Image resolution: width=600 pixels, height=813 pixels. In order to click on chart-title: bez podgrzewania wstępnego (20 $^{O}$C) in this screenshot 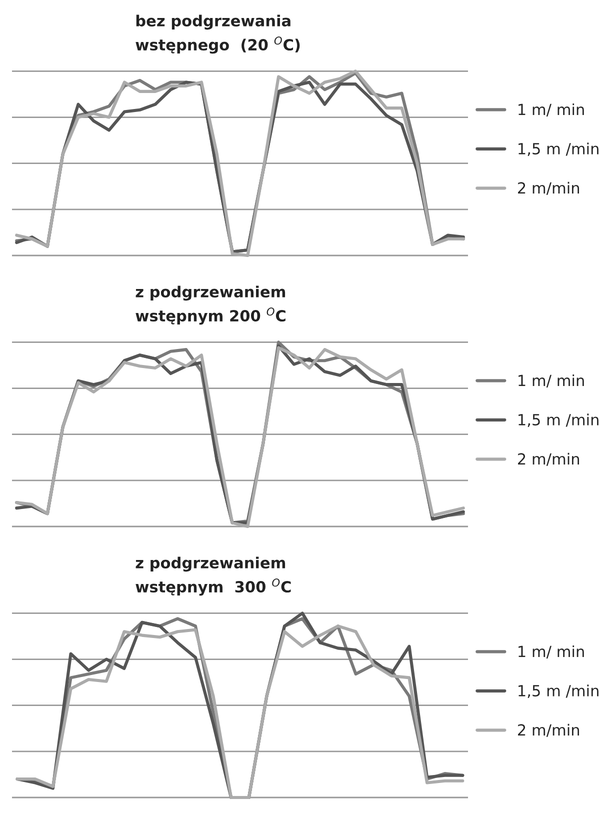, I will do `click(218, 34)`.